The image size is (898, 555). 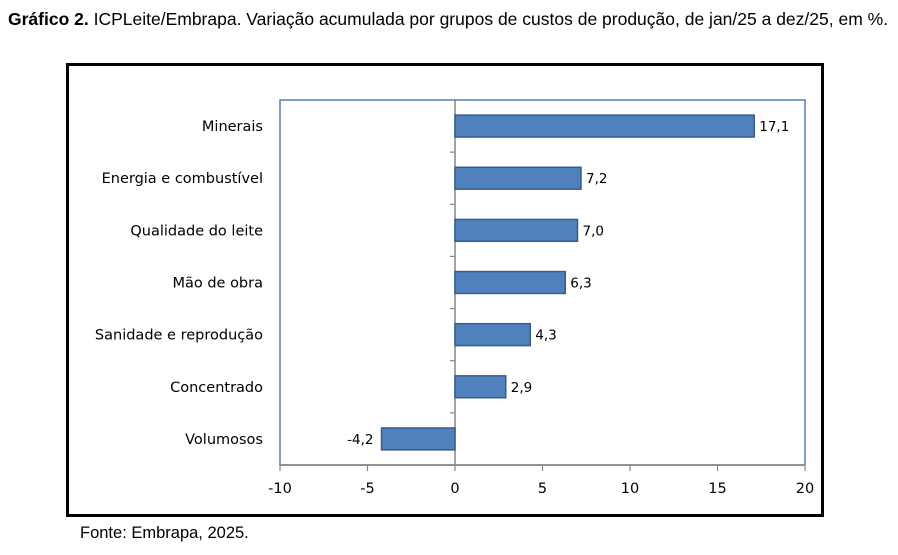 I want to click on data-label: 6,3, so click(x=580, y=284).